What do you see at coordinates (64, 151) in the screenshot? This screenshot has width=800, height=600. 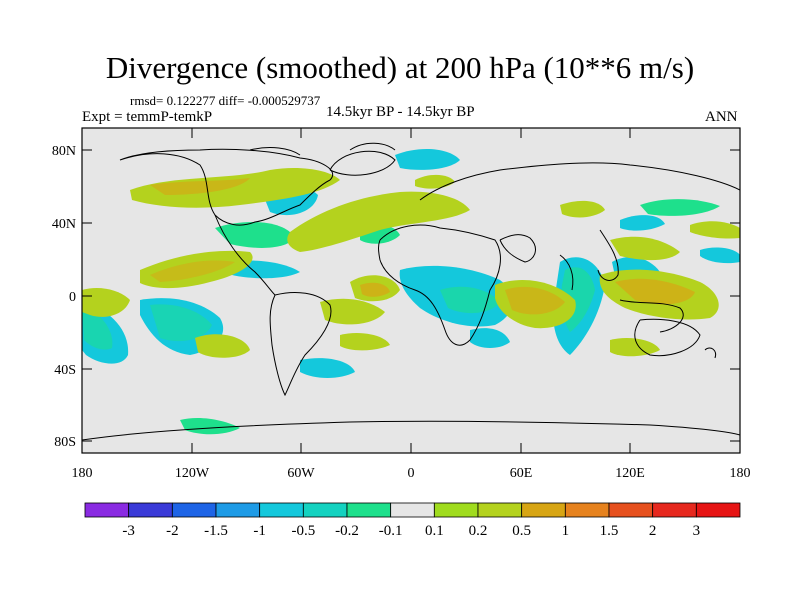 I see `lat-label: 80N` at bounding box center [64, 151].